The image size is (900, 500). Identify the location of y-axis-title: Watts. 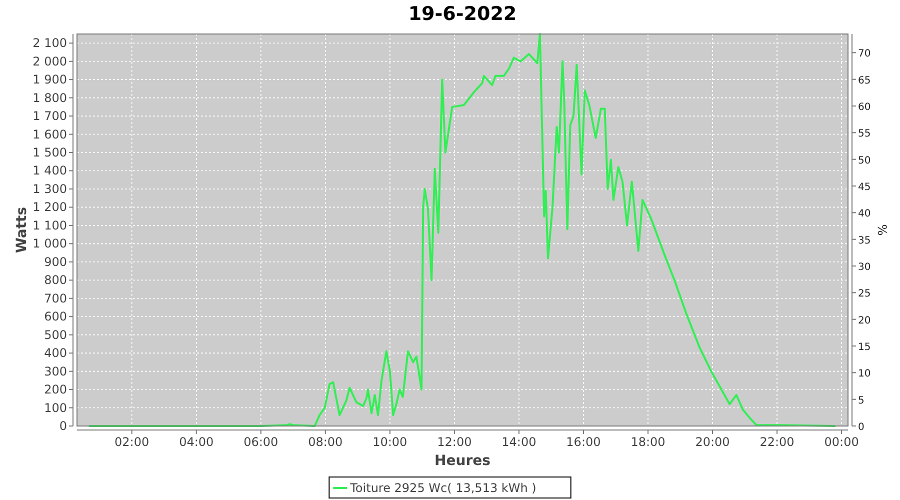
(22, 230).